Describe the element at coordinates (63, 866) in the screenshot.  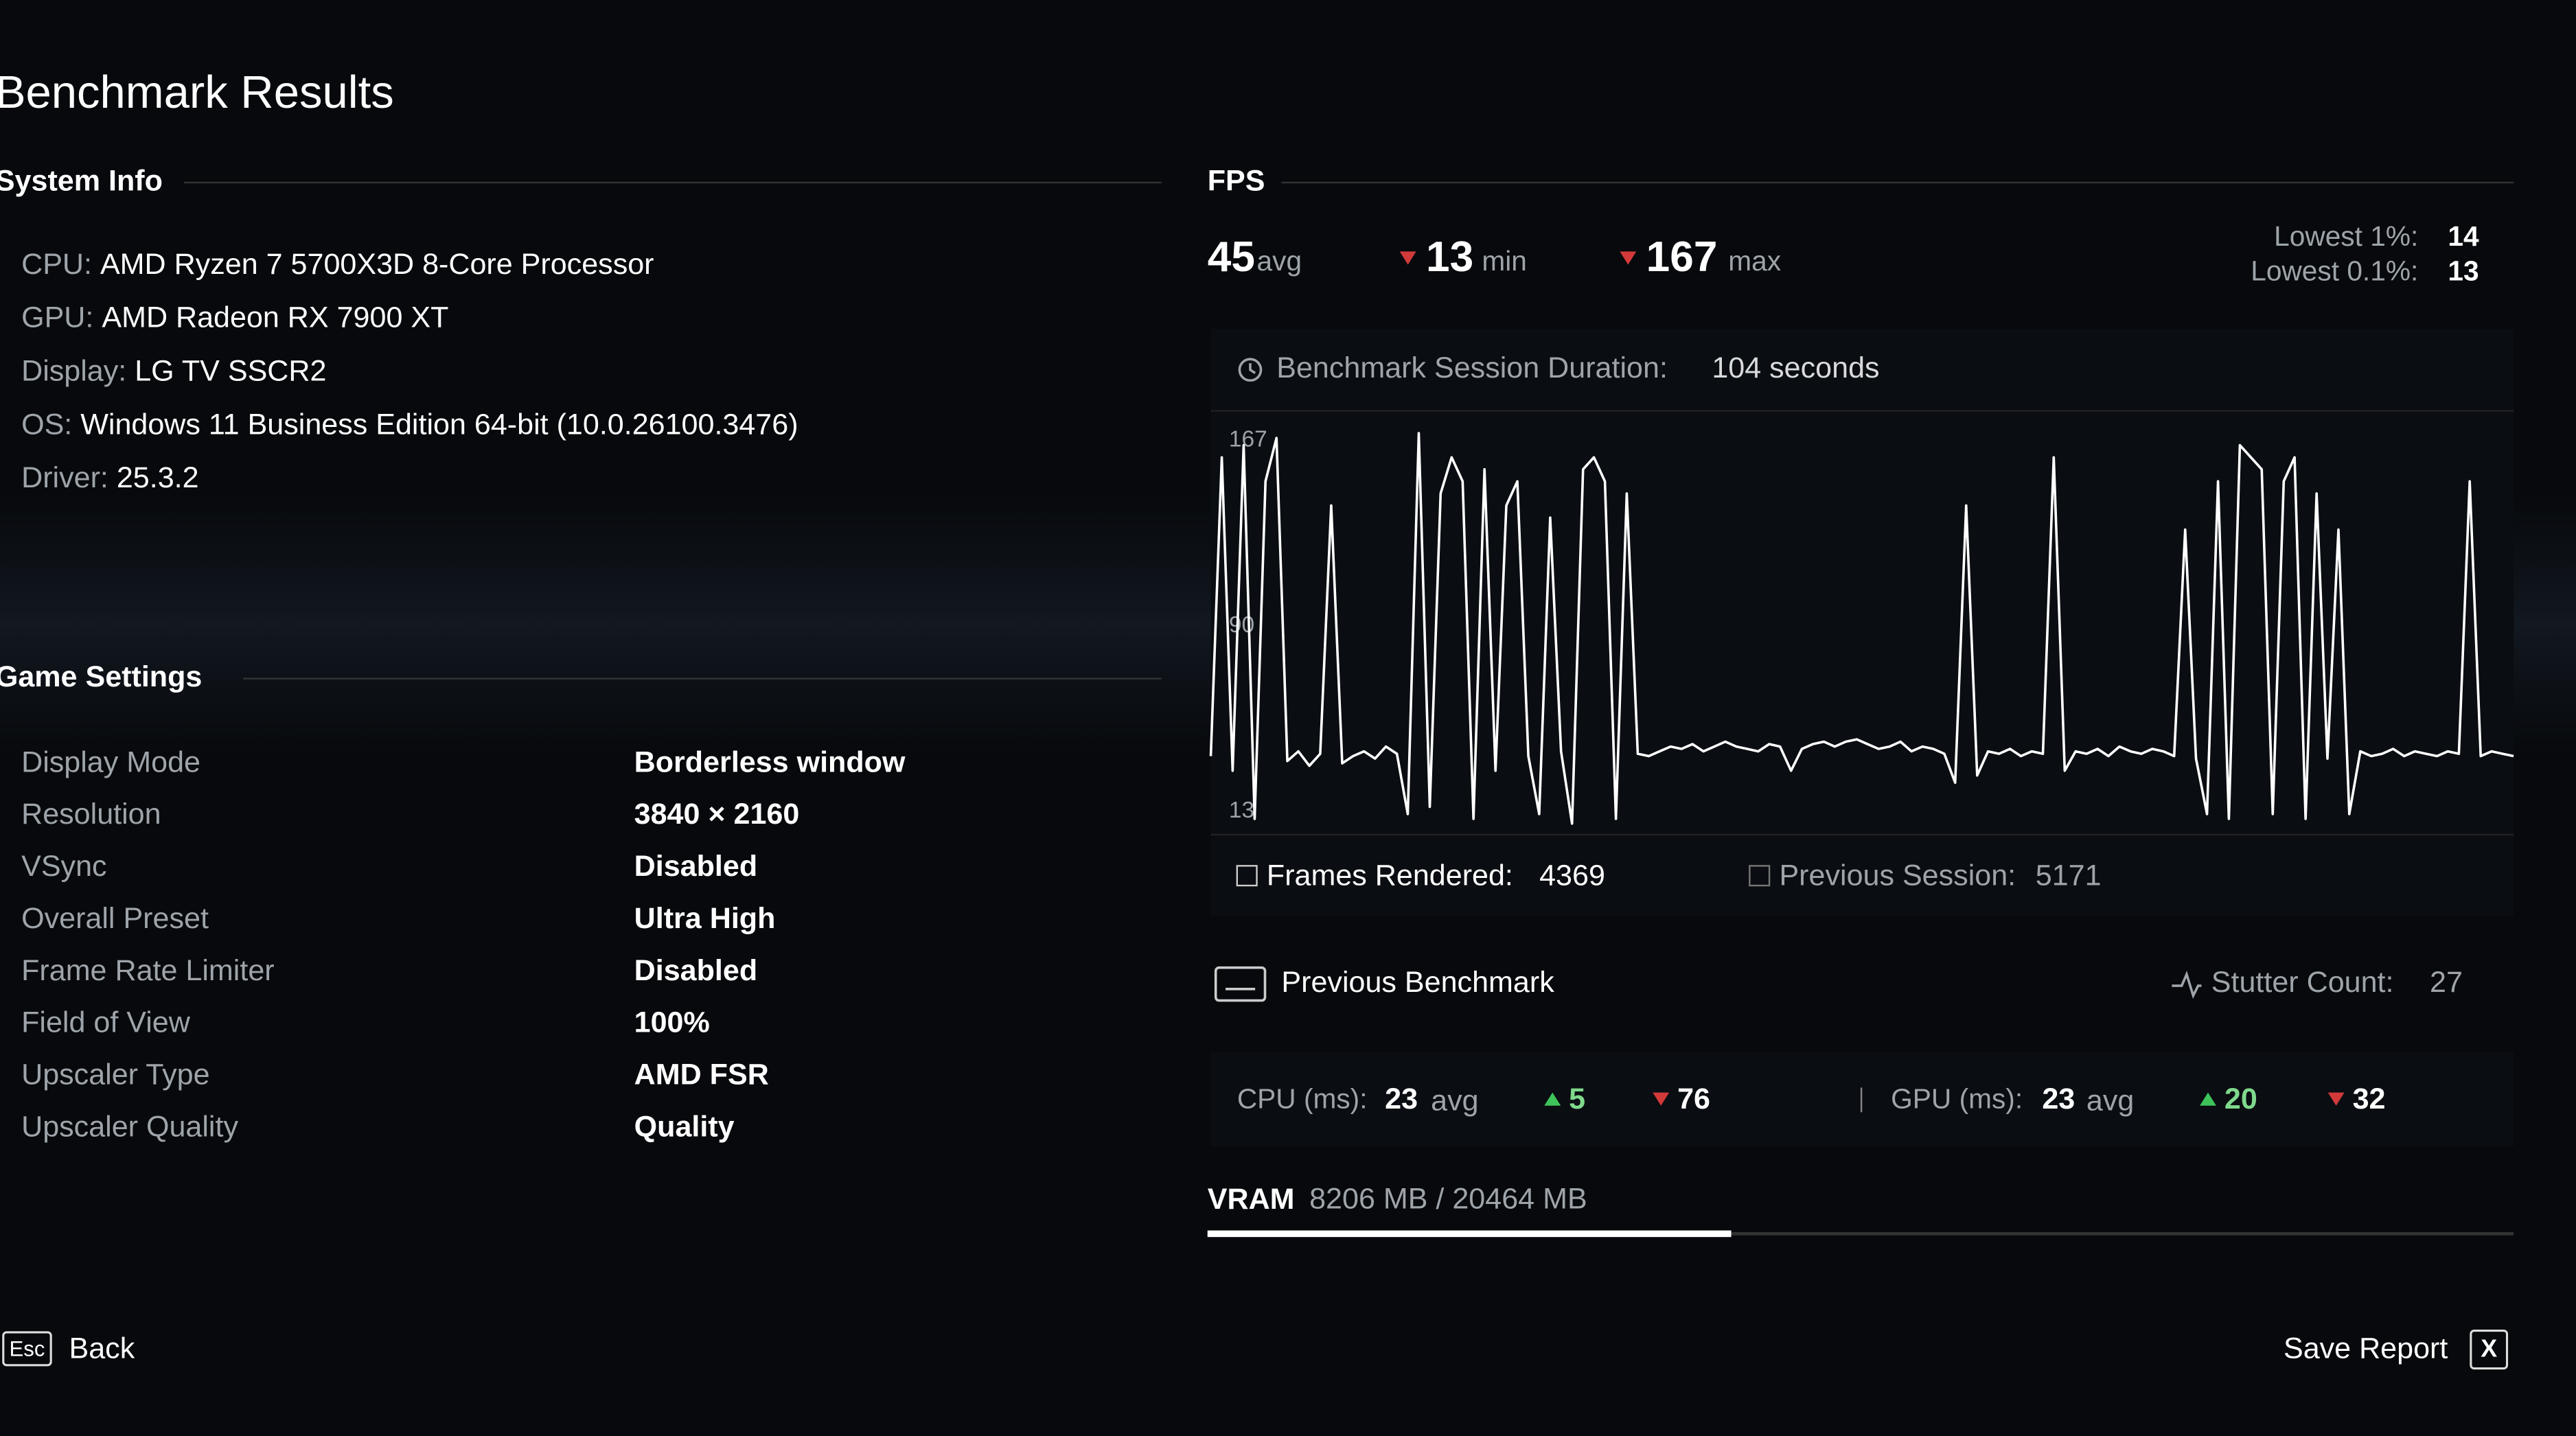
I see `setting-label: VSync` at that location.